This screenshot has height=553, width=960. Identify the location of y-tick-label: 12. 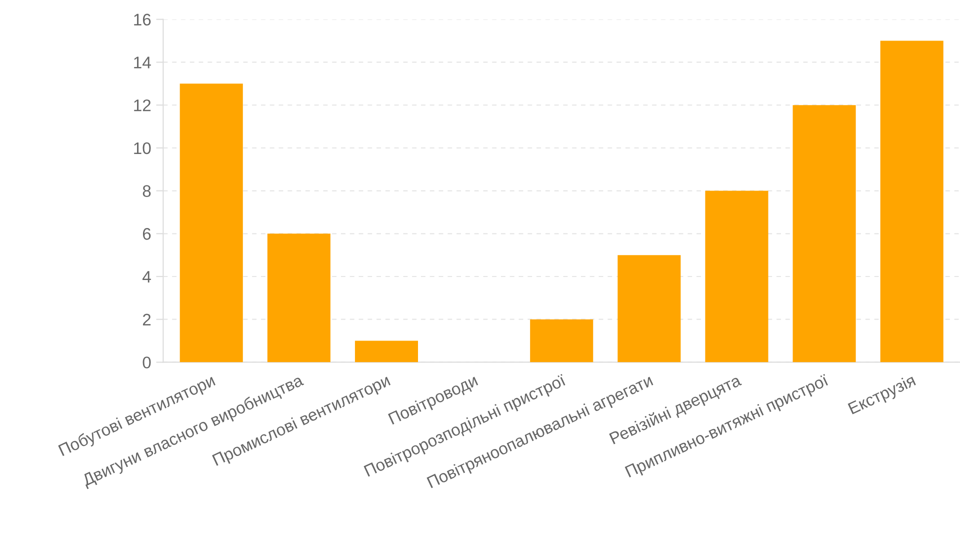
(142, 105).